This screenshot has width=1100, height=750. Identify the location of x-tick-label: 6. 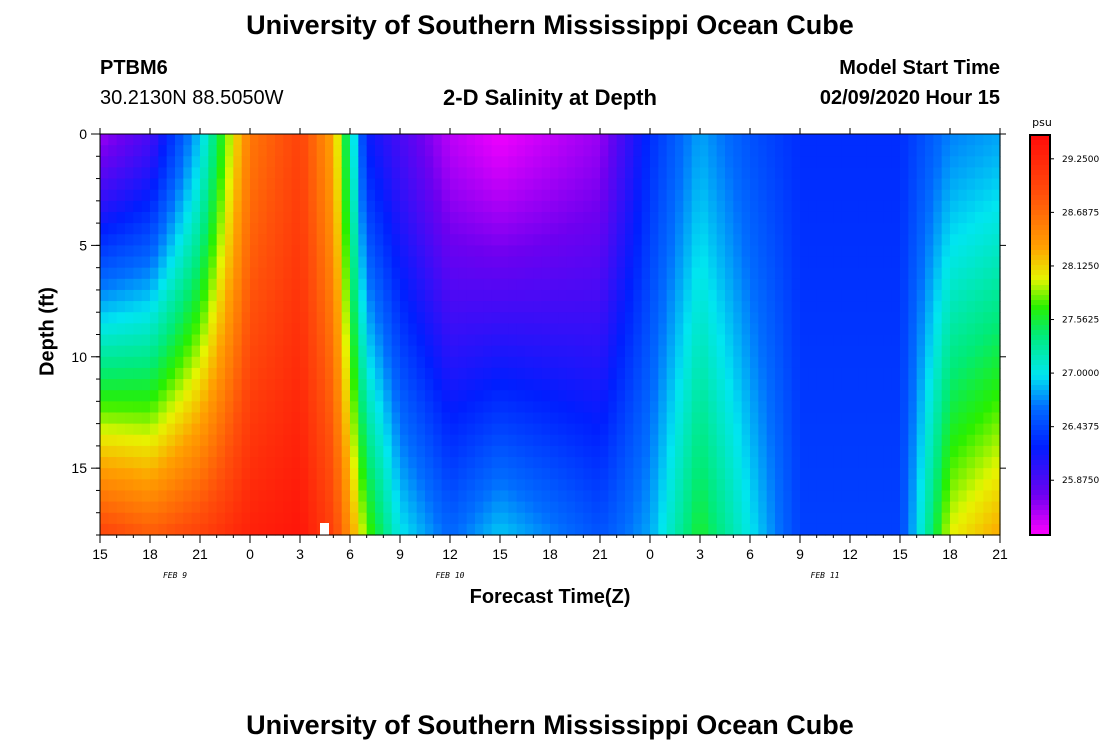
(750, 554).